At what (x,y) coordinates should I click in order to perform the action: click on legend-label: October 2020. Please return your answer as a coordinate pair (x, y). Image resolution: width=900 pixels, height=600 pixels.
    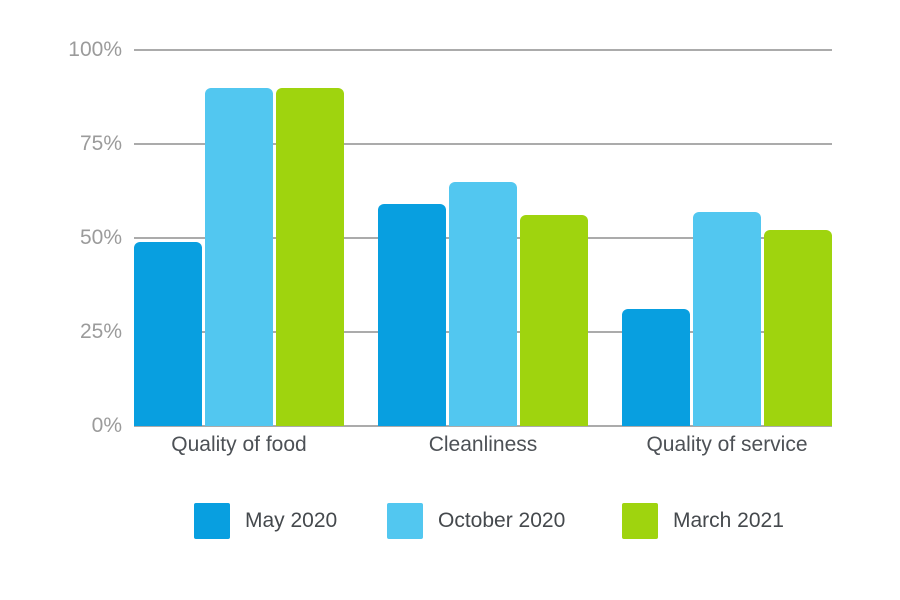
    Looking at the image, I should click on (502, 520).